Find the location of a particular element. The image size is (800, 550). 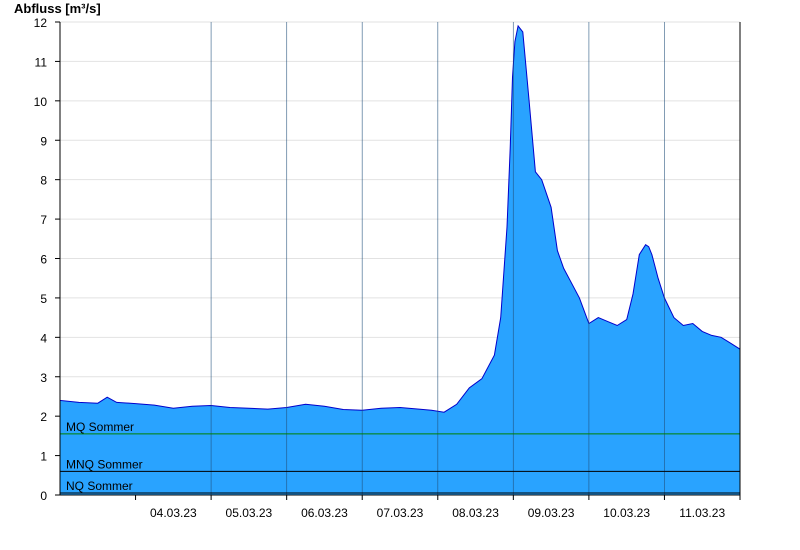

y-tick-label: 7 is located at coordinates (43, 220).